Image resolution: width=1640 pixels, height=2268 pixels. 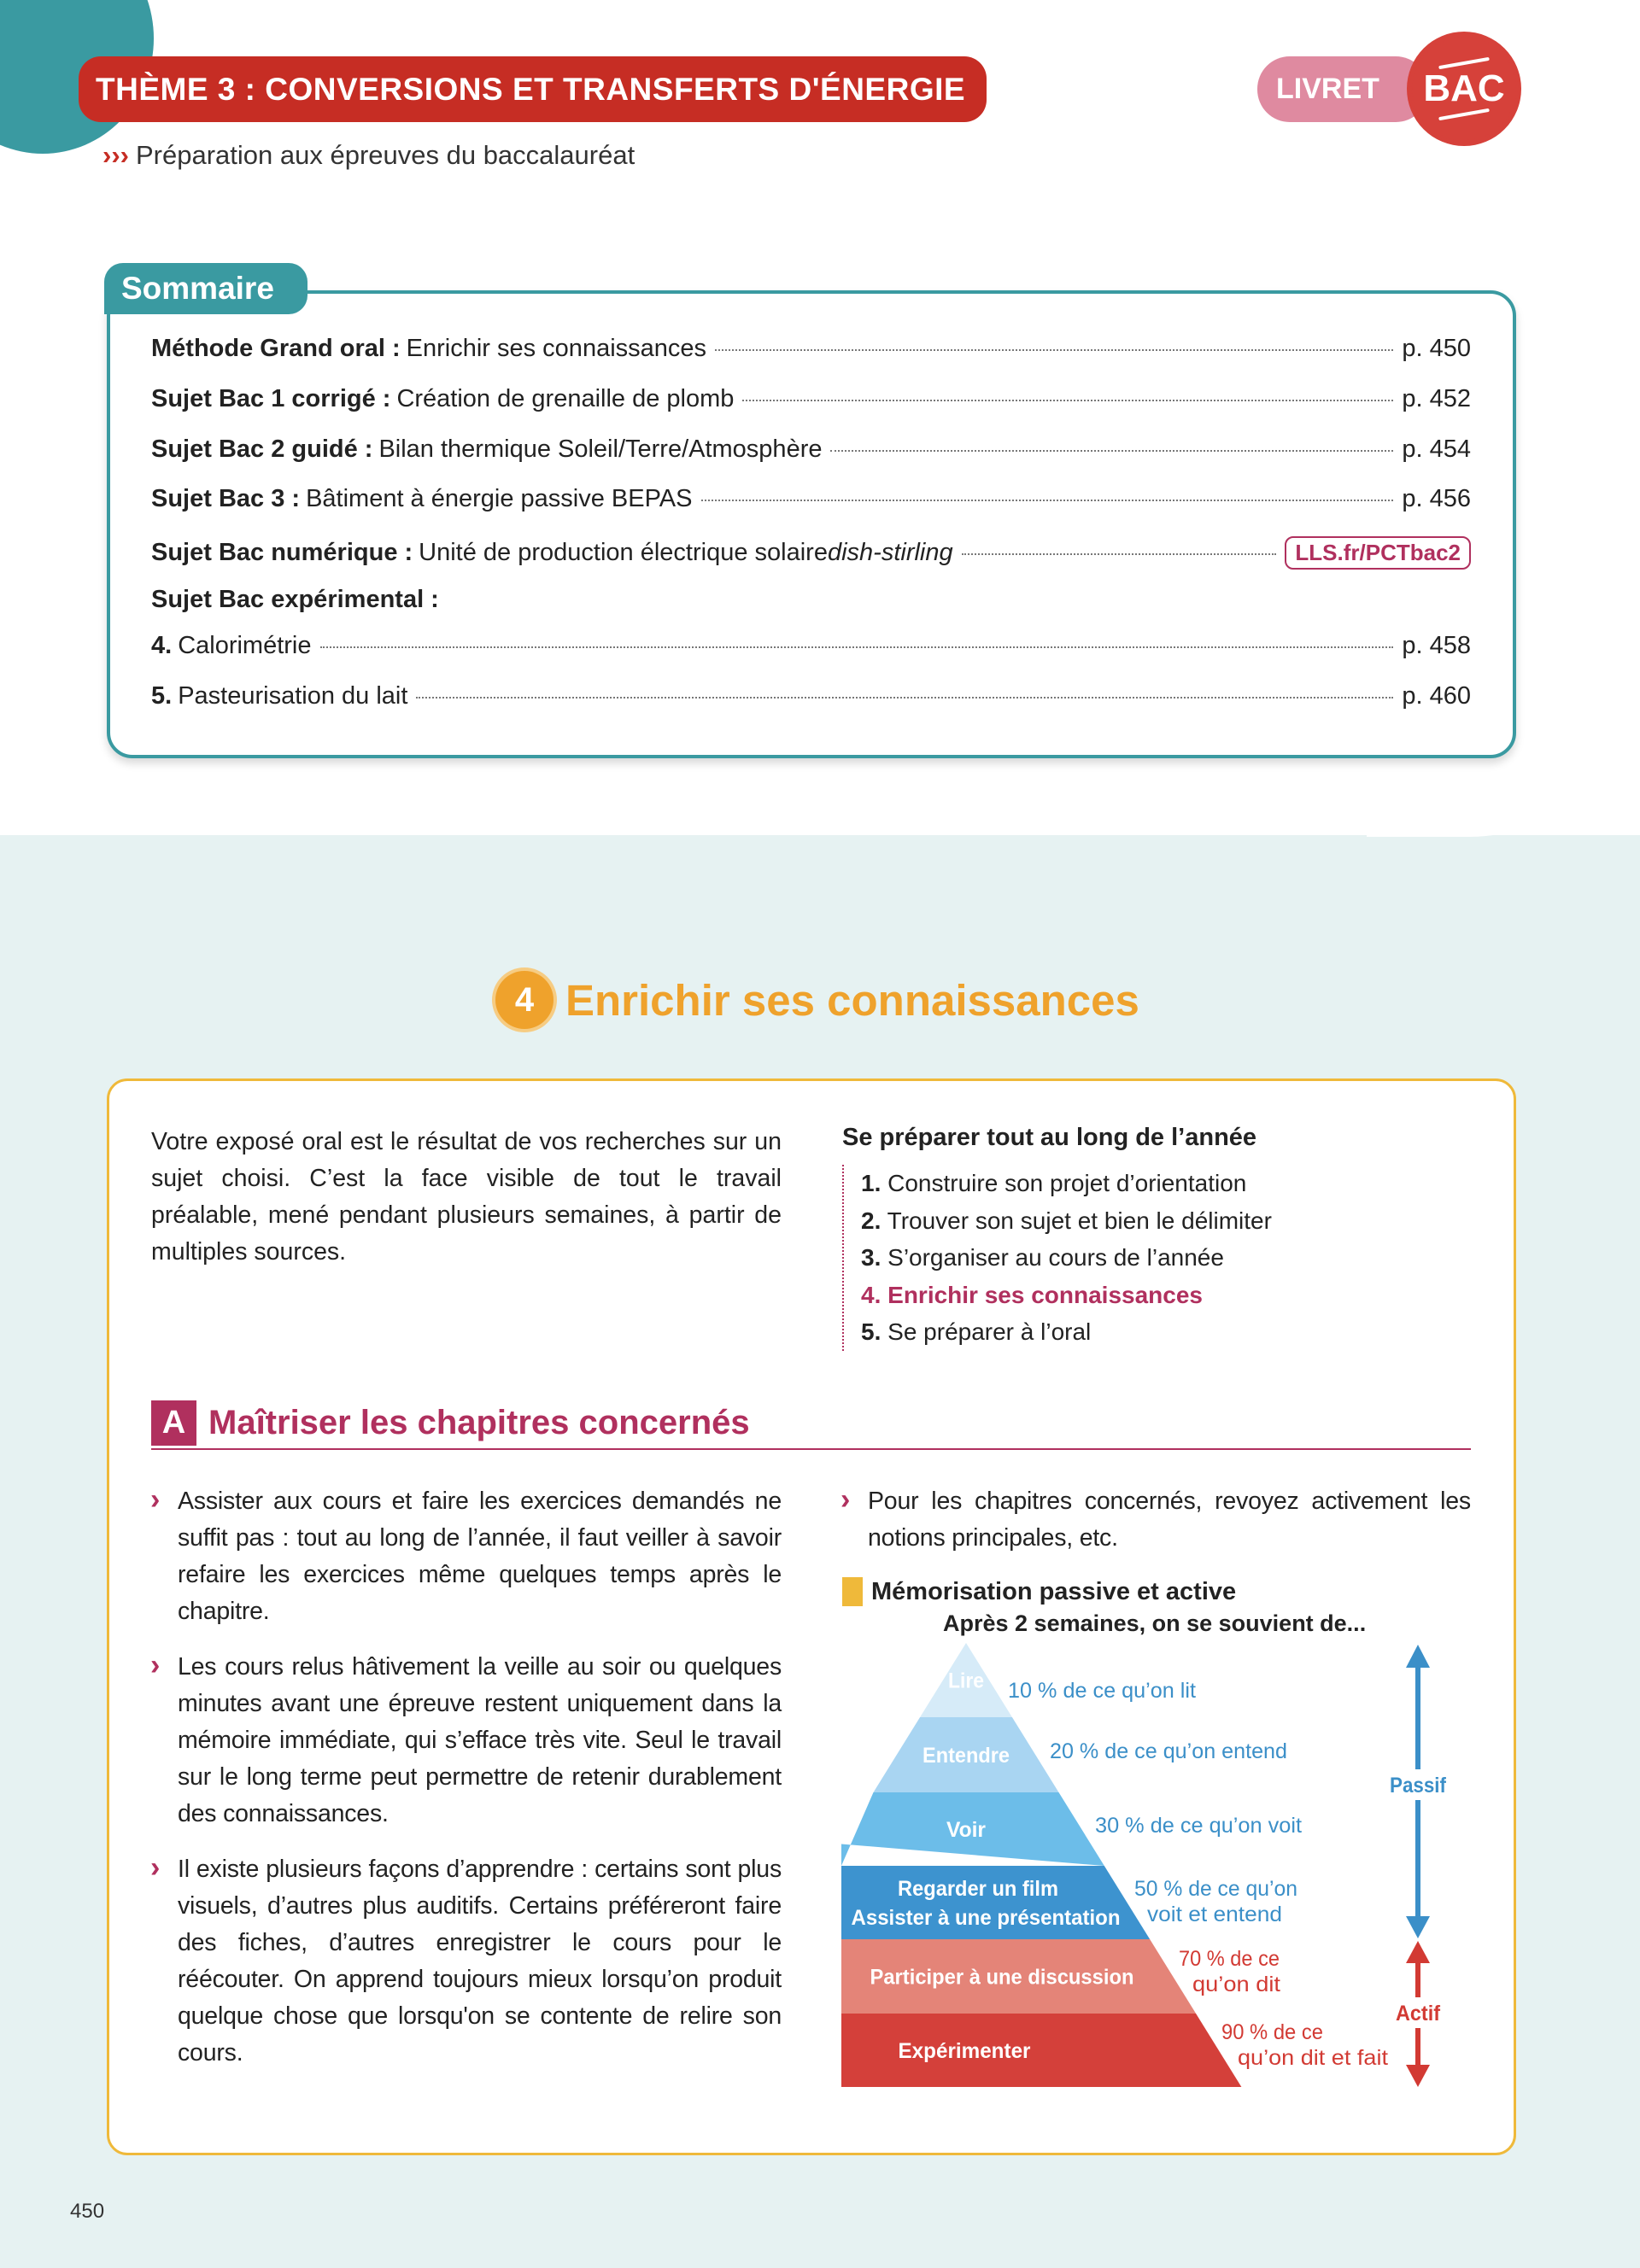 What do you see at coordinates (989, 1331) in the screenshot?
I see `step-text: Se préparer à l’oral` at bounding box center [989, 1331].